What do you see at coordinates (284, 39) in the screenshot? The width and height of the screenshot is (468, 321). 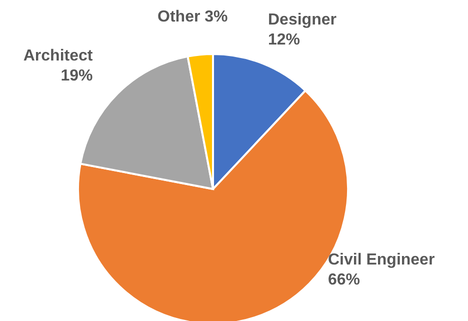 I see `data-label: 12%` at bounding box center [284, 39].